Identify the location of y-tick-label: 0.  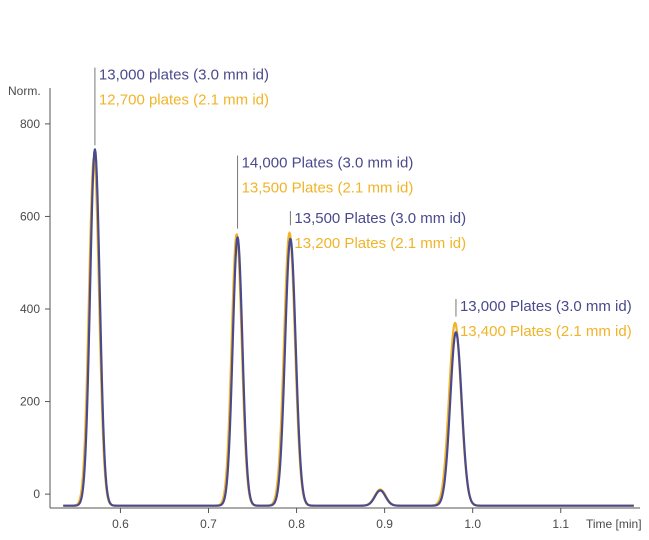
(36, 494).